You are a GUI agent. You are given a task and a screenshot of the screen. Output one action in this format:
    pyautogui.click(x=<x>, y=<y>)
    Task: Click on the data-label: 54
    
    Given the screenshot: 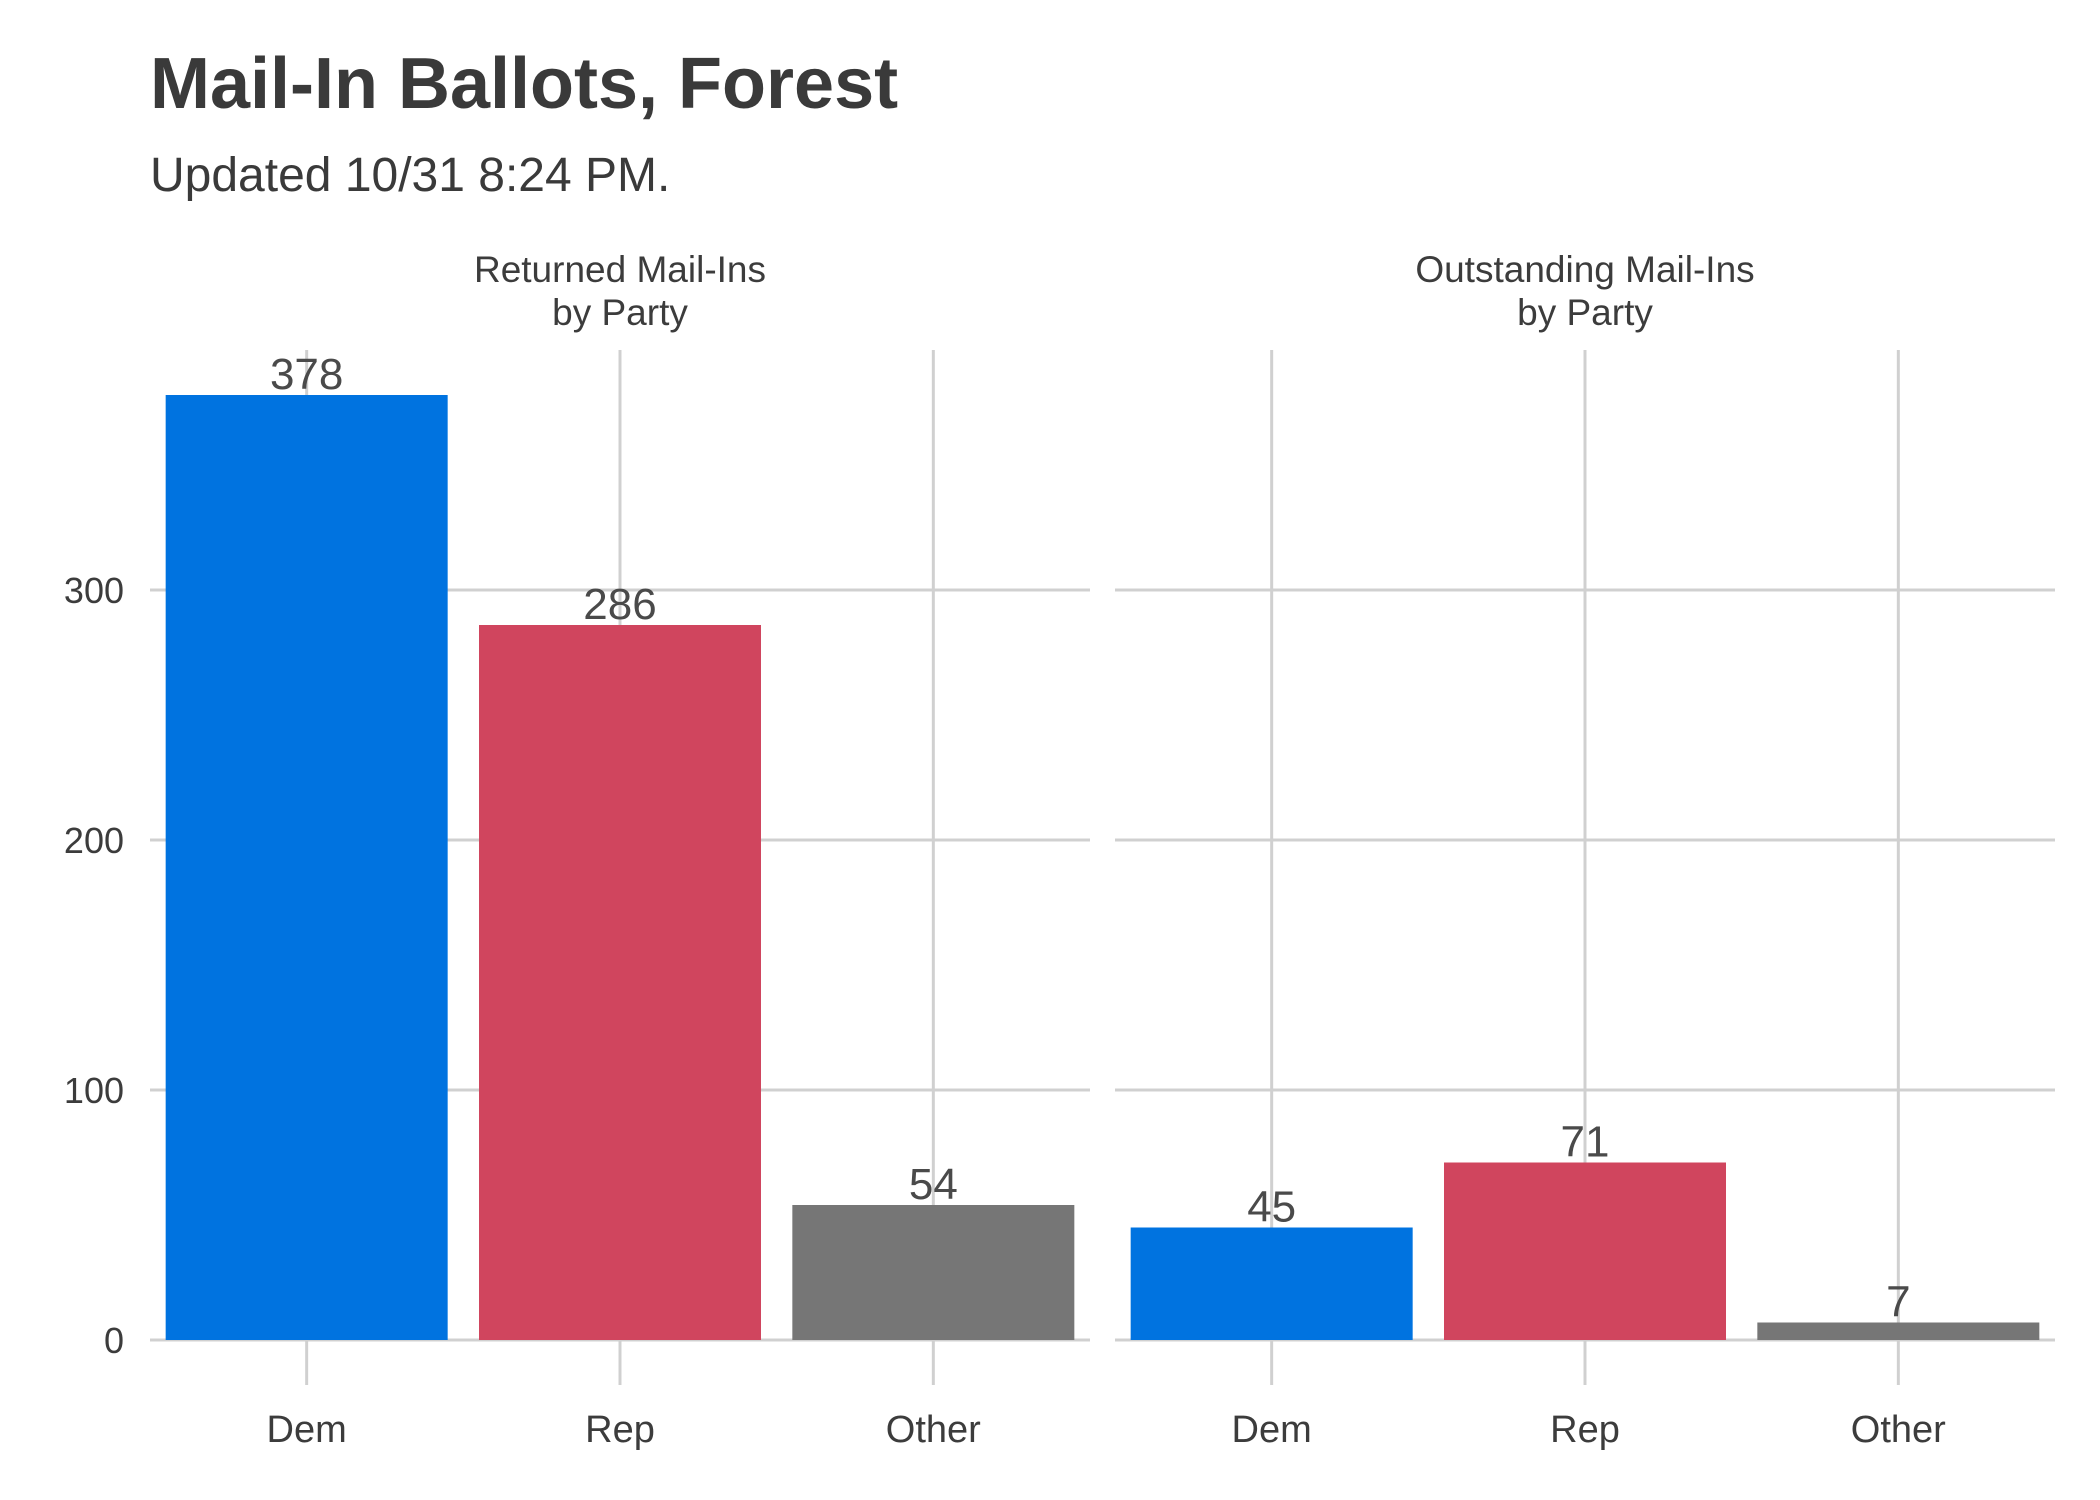 What is the action you would take?
    pyautogui.click(x=933, y=1184)
    